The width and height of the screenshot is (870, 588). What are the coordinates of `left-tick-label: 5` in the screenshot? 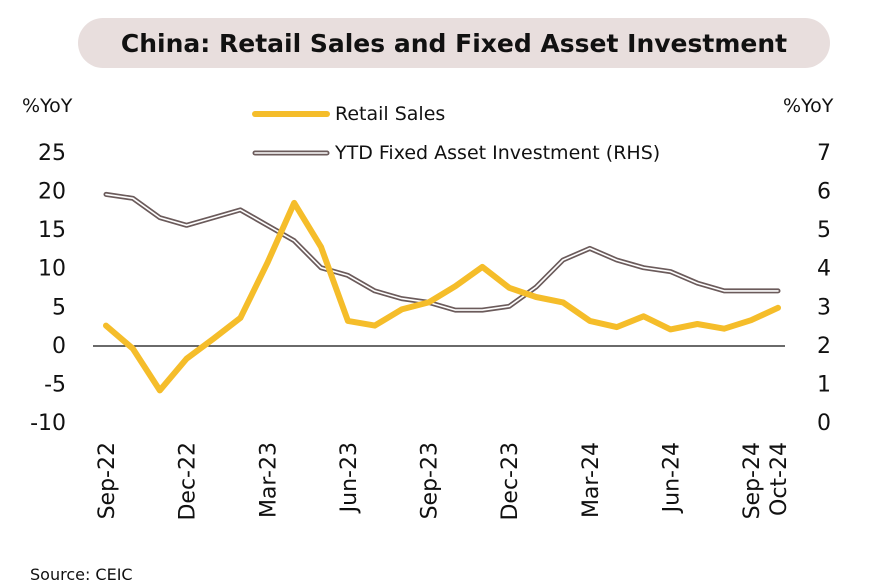 It's located at (59, 307).